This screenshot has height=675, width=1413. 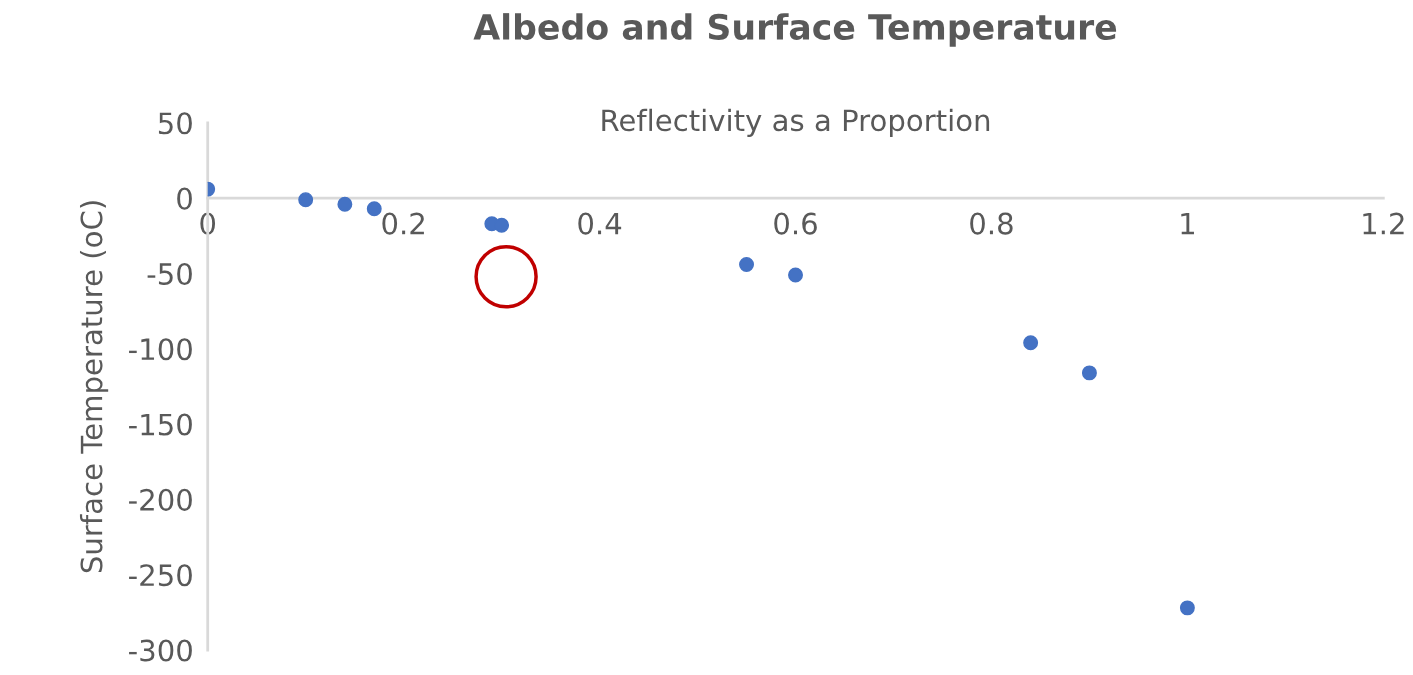 What do you see at coordinates (175, 123) in the screenshot?
I see `y-tick-label: 50` at bounding box center [175, 123].